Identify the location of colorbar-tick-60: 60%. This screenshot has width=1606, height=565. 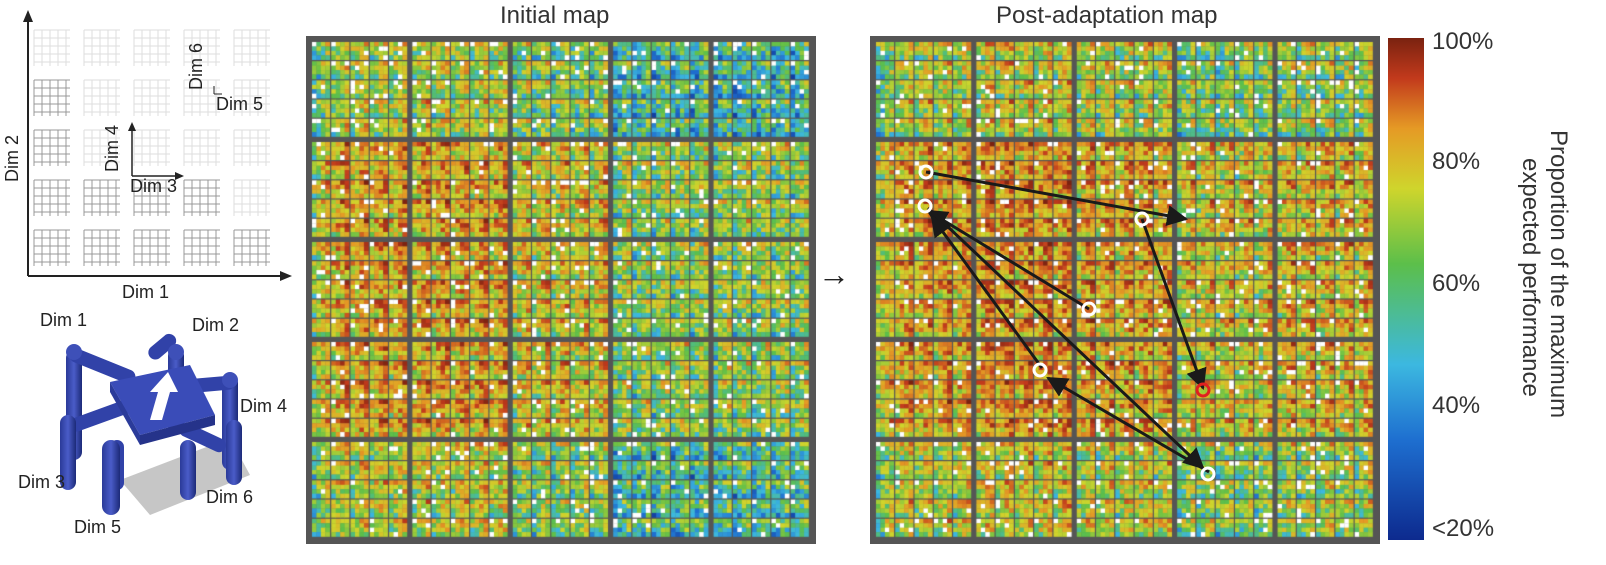
(1456, 283).